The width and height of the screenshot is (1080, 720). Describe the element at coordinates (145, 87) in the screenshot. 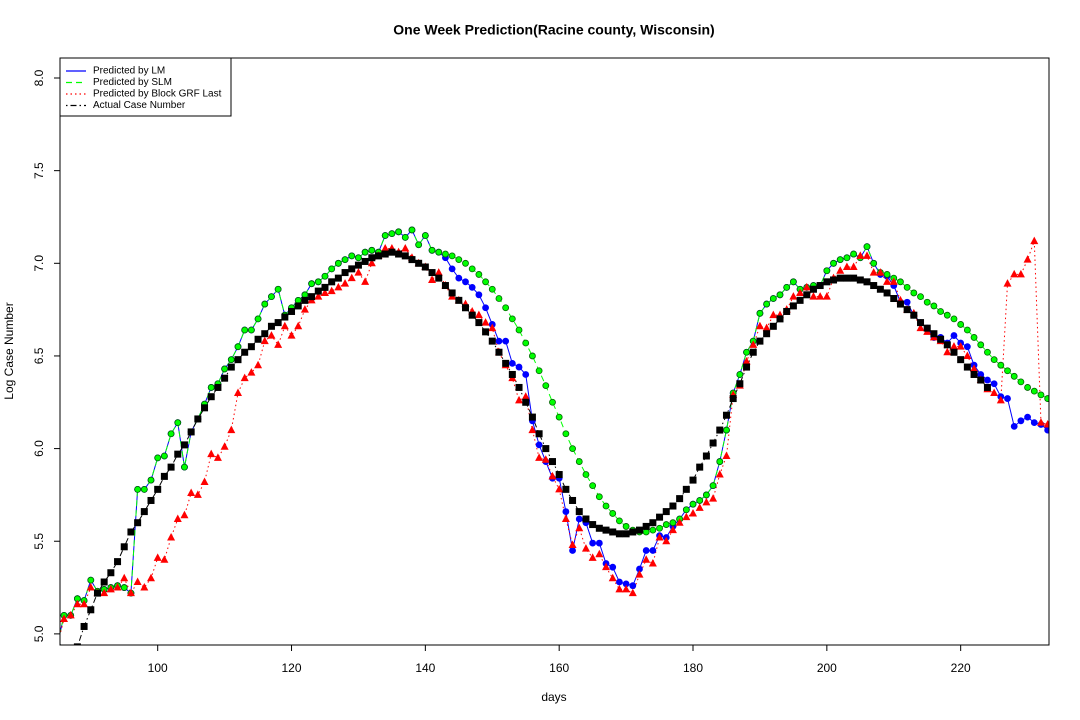

I see `legend-box` at that location.